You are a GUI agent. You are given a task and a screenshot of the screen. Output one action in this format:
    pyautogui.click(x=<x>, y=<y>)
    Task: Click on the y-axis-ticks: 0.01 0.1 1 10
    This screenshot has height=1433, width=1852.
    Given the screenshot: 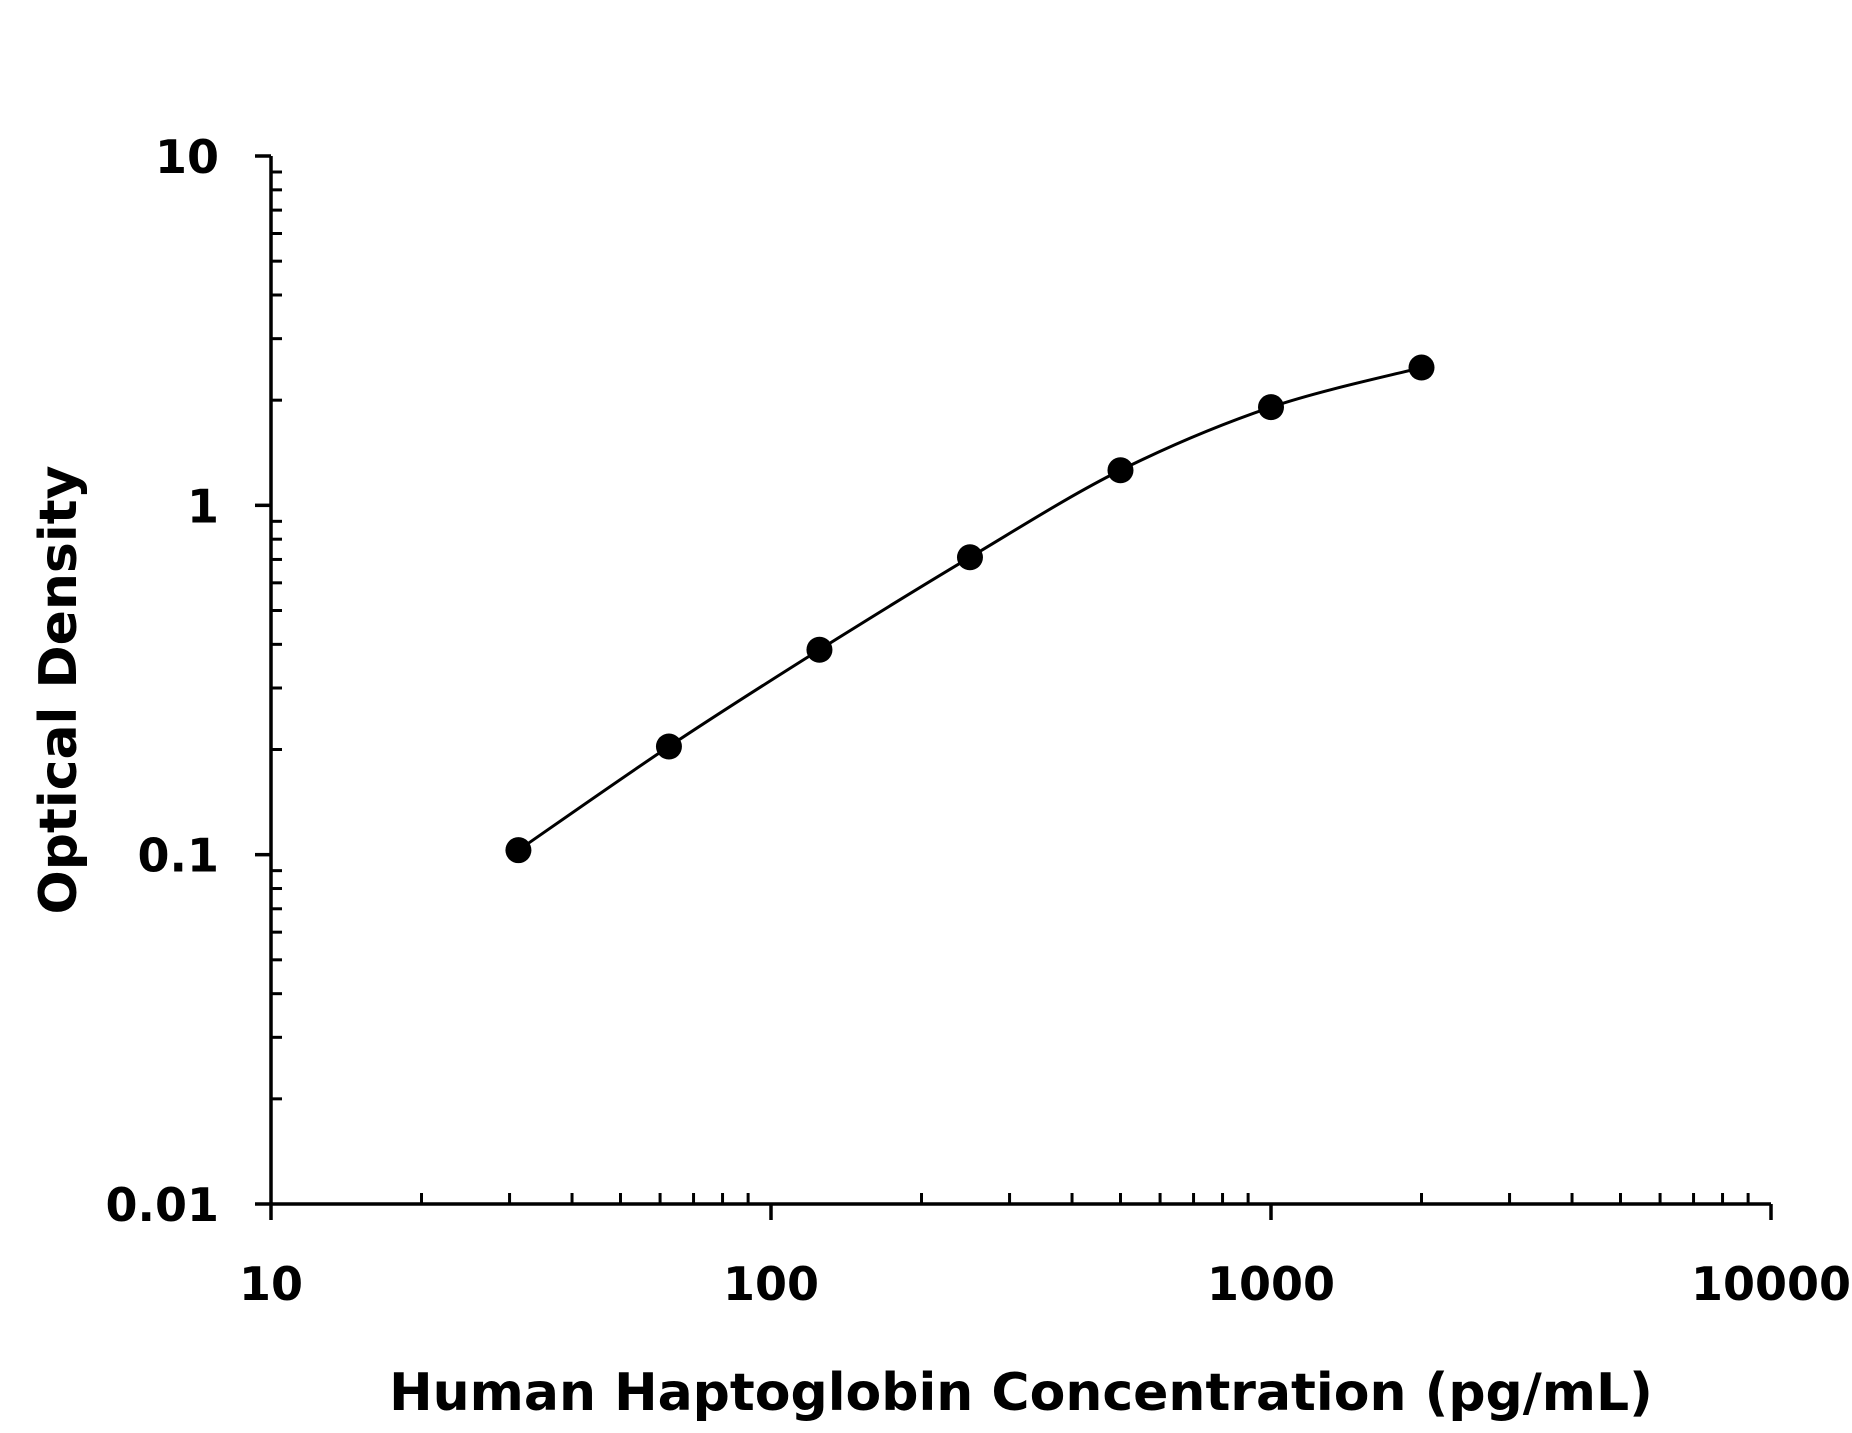 What is the action you would take?
    pyautogui.click(x=194, y=681)
    